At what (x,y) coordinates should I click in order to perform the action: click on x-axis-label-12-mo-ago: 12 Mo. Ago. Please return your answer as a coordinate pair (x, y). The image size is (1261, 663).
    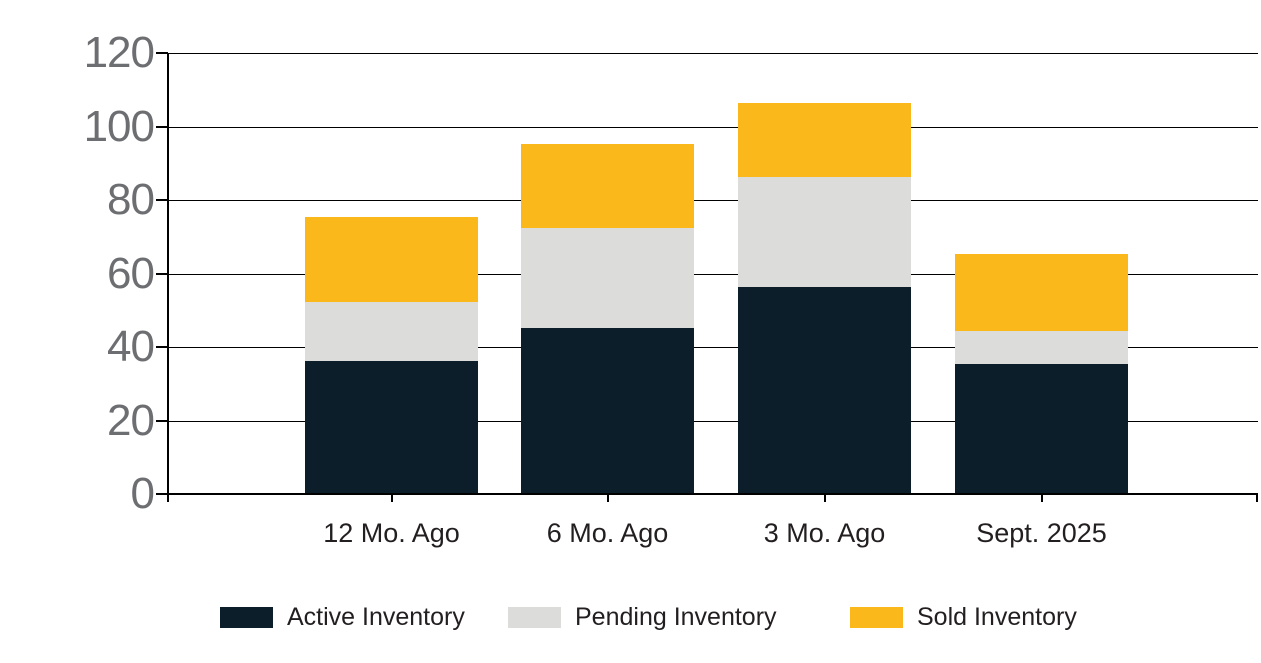
    Looking at the image, I should click on (391, 533).